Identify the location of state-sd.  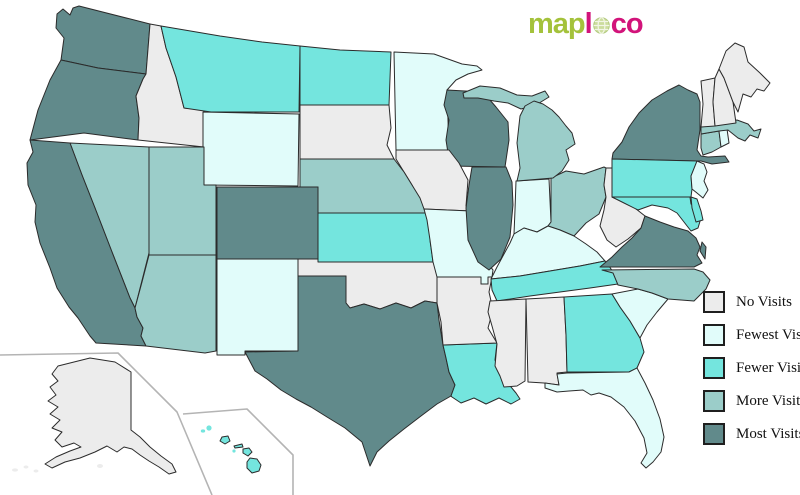
(347, 132).